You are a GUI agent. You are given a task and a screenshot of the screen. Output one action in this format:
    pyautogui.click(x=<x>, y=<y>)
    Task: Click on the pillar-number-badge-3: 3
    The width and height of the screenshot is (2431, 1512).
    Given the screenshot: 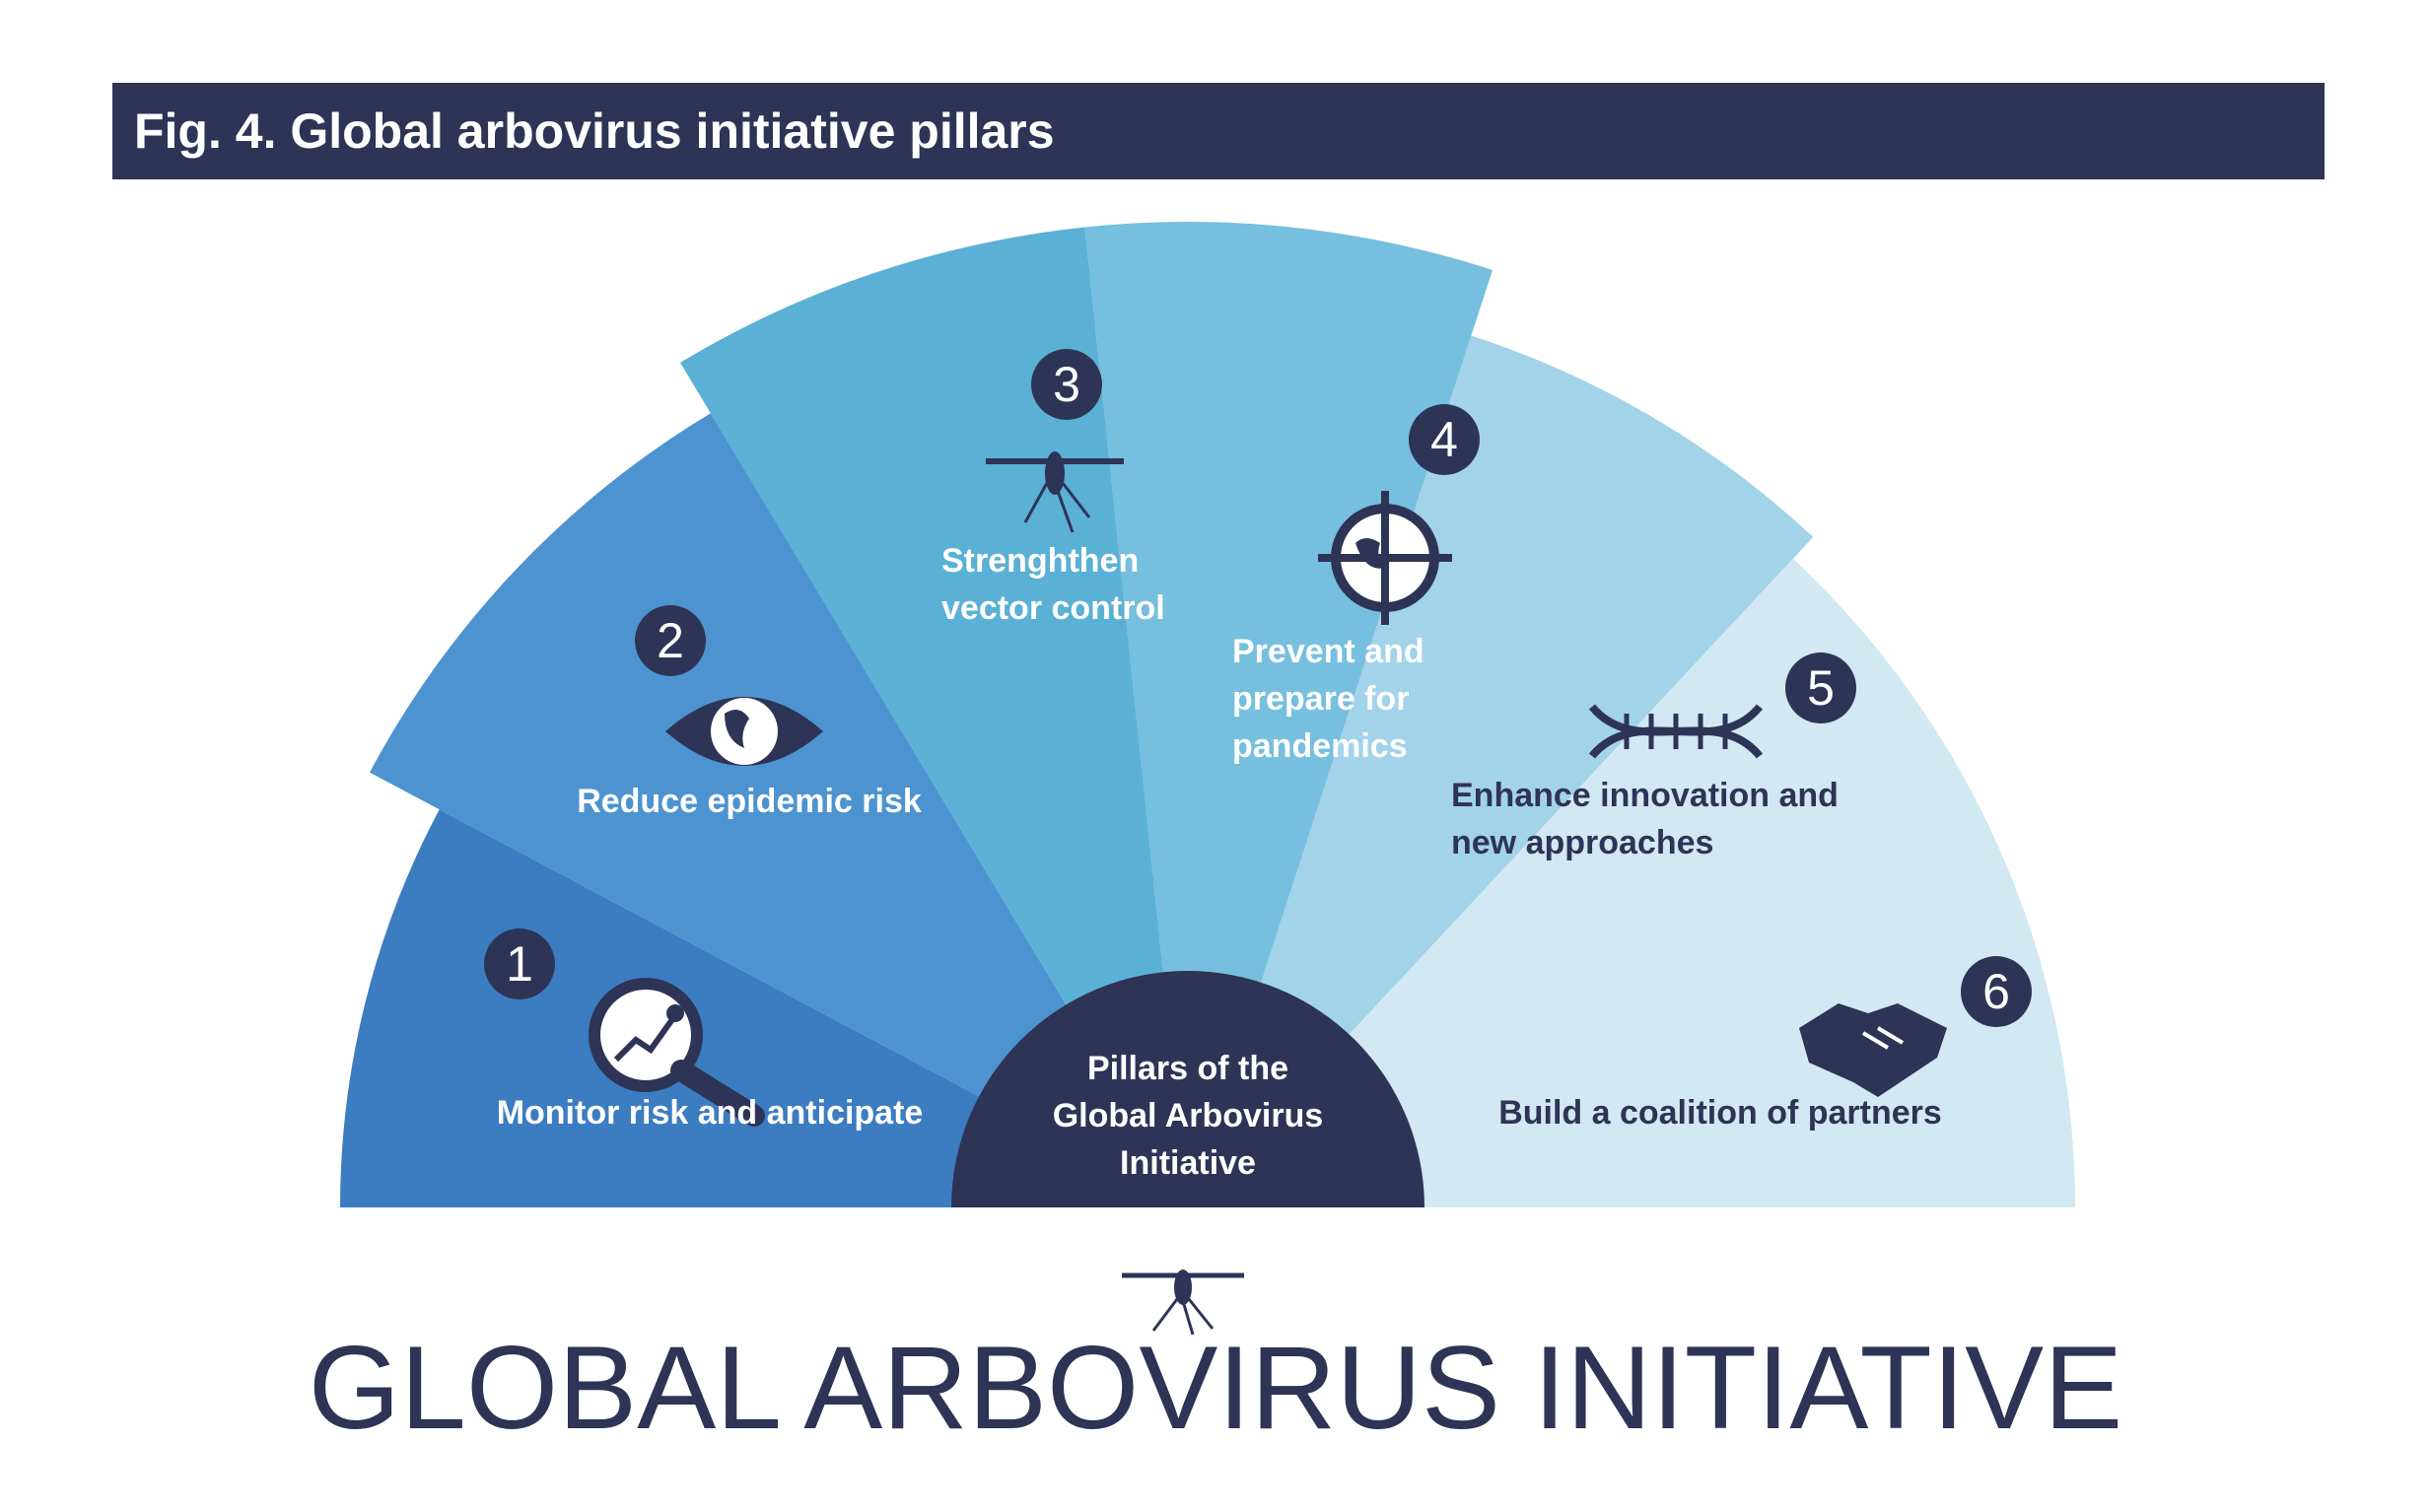 What is the action you would take?
    pyautogui.click(x=1067, y=385)
    